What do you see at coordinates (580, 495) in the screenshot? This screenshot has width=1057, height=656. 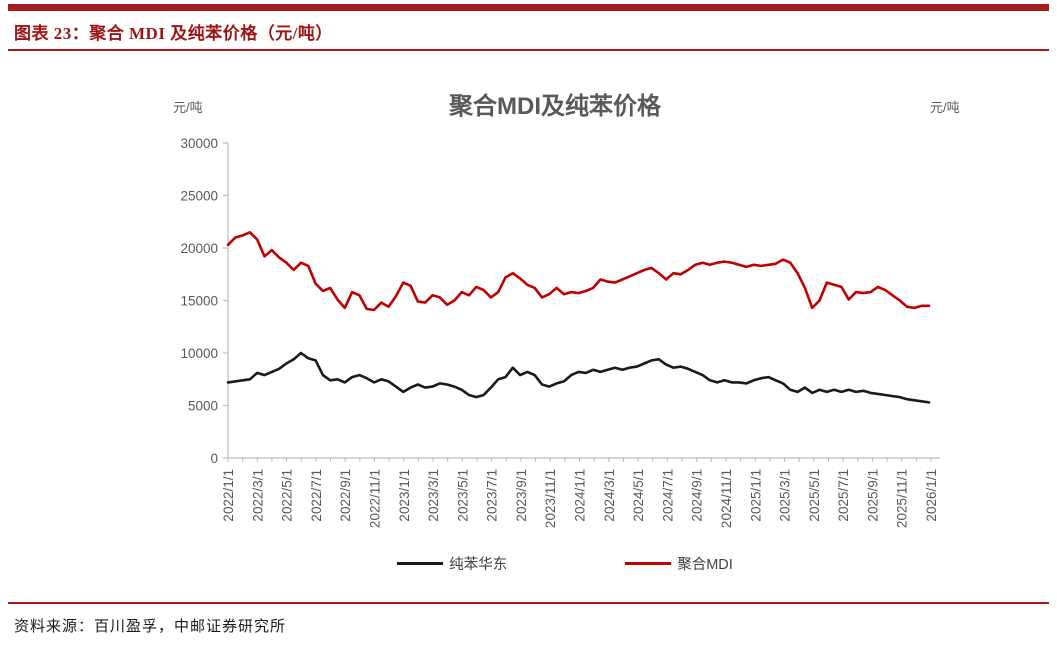 I see `x-tick-label: 2024/1/1` at bounding box center [580, 495].